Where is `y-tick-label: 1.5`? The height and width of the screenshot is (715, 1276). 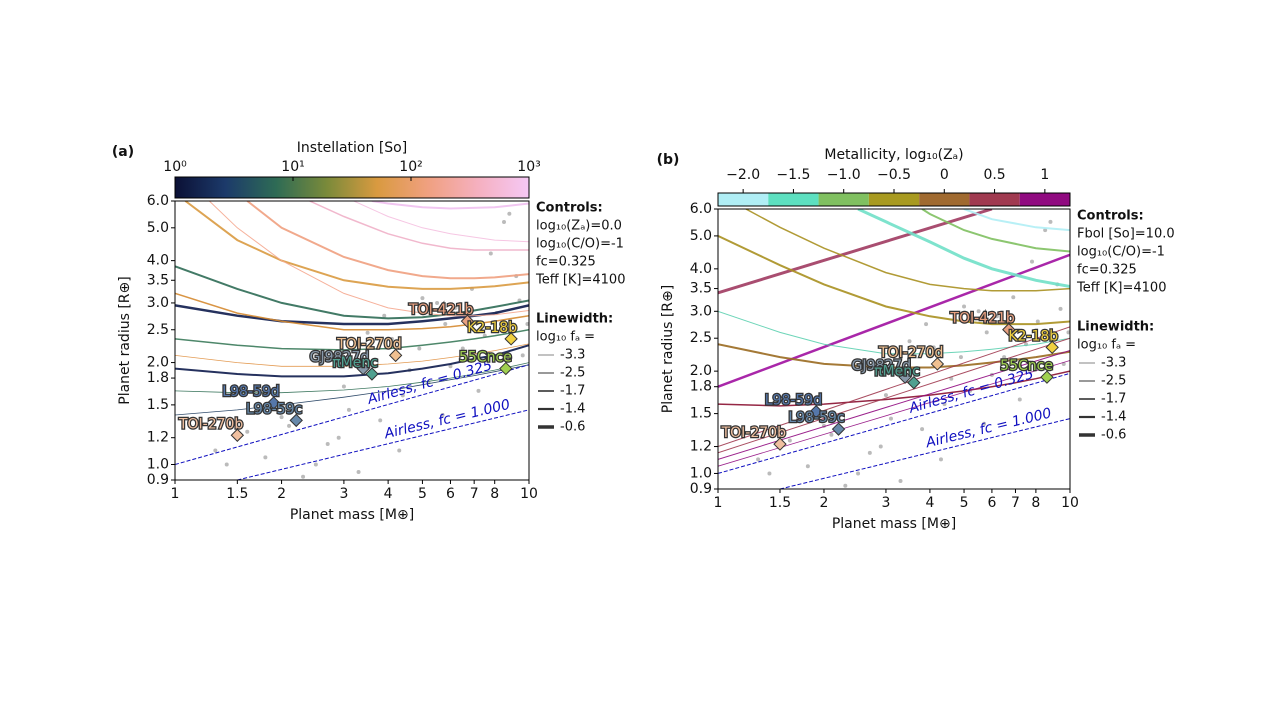 y-tick-label: 1.5 is located at coordinates (701, 414).